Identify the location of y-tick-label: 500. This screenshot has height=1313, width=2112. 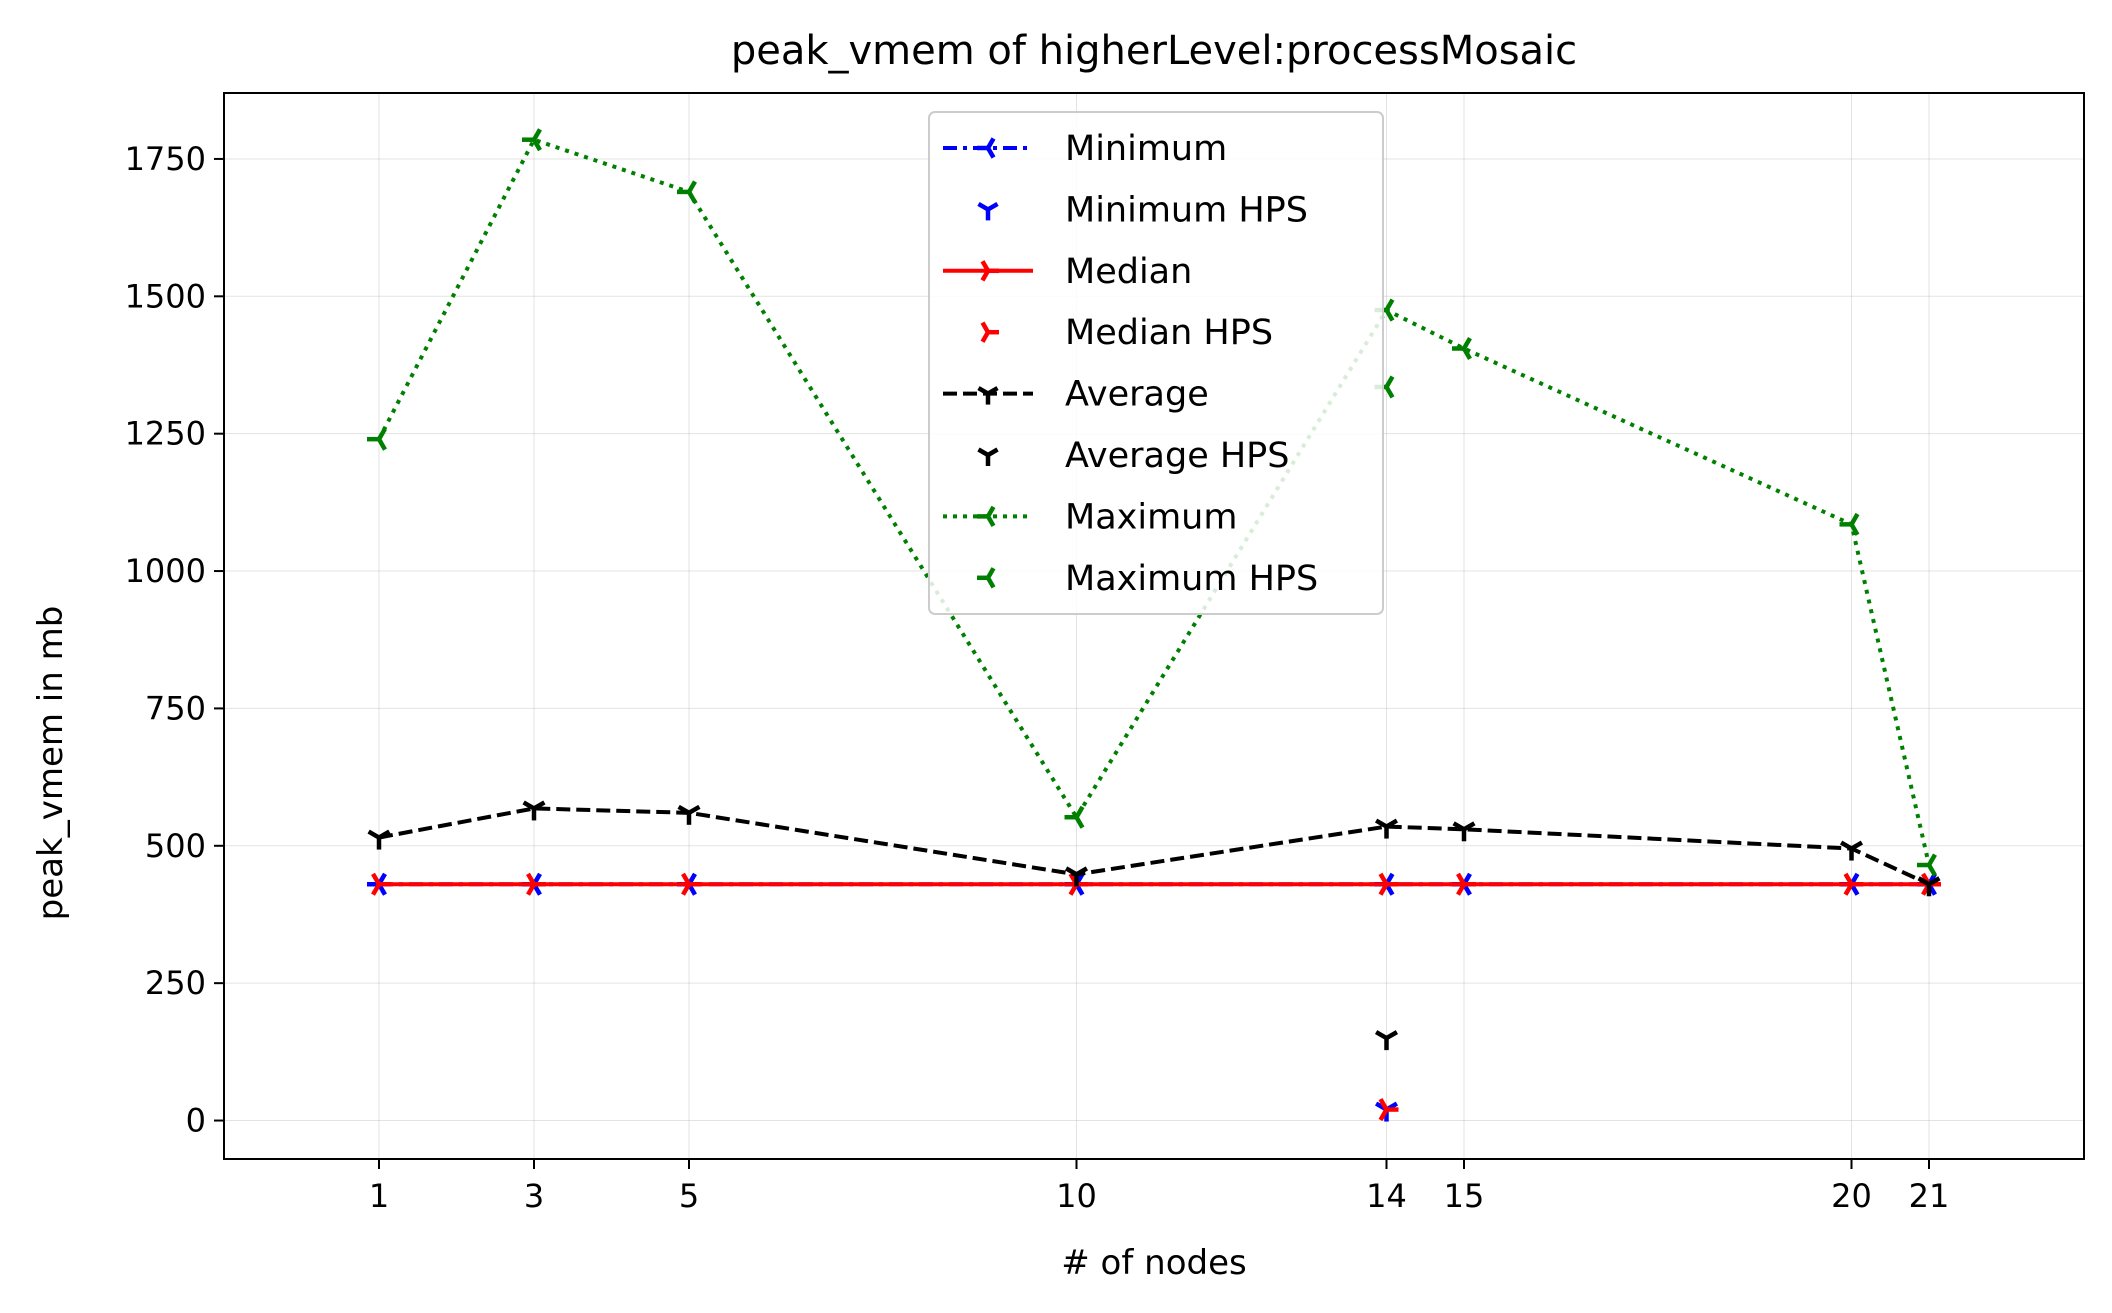
(175, 846).